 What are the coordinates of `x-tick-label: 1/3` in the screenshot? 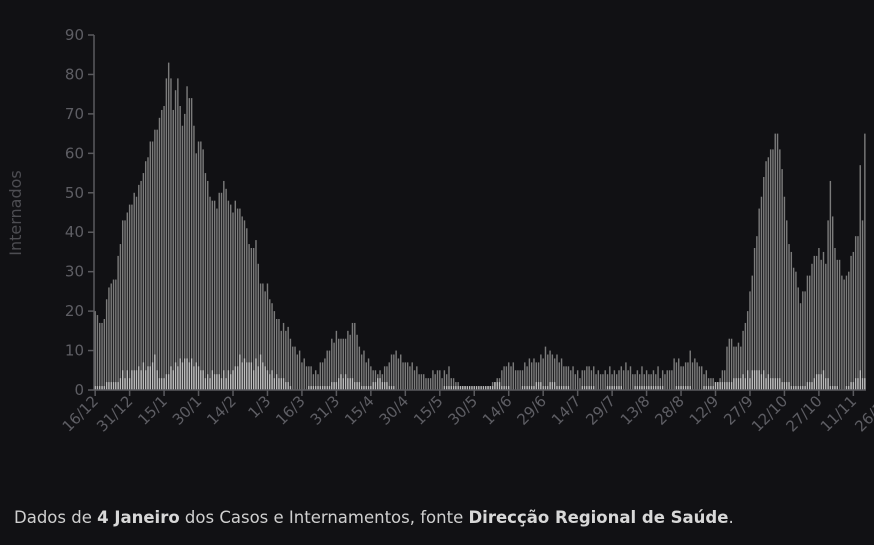 It's located at (260, 407).